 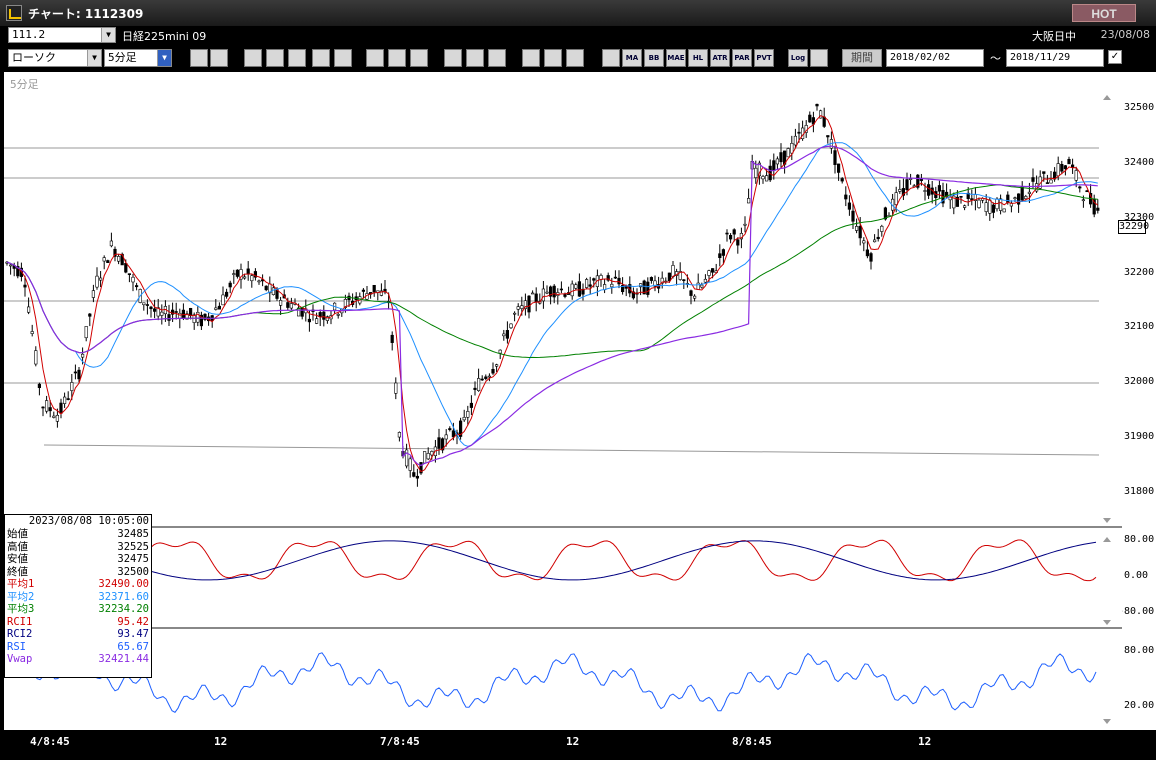 What do you see at coordinates (14, 13) in the screenshot?
I see `chart-app-icon` at bounding box center [14, 13].